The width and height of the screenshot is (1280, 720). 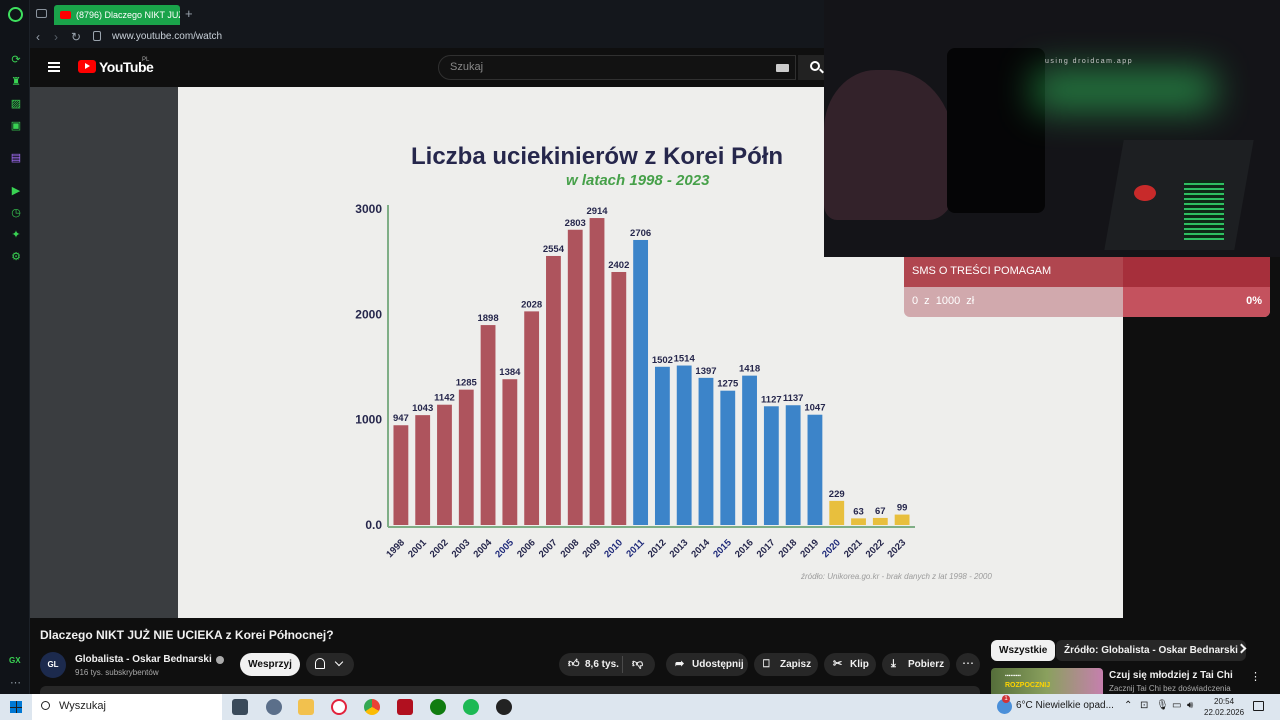 I want to click on bar-2011, so click(x=641, y=382).